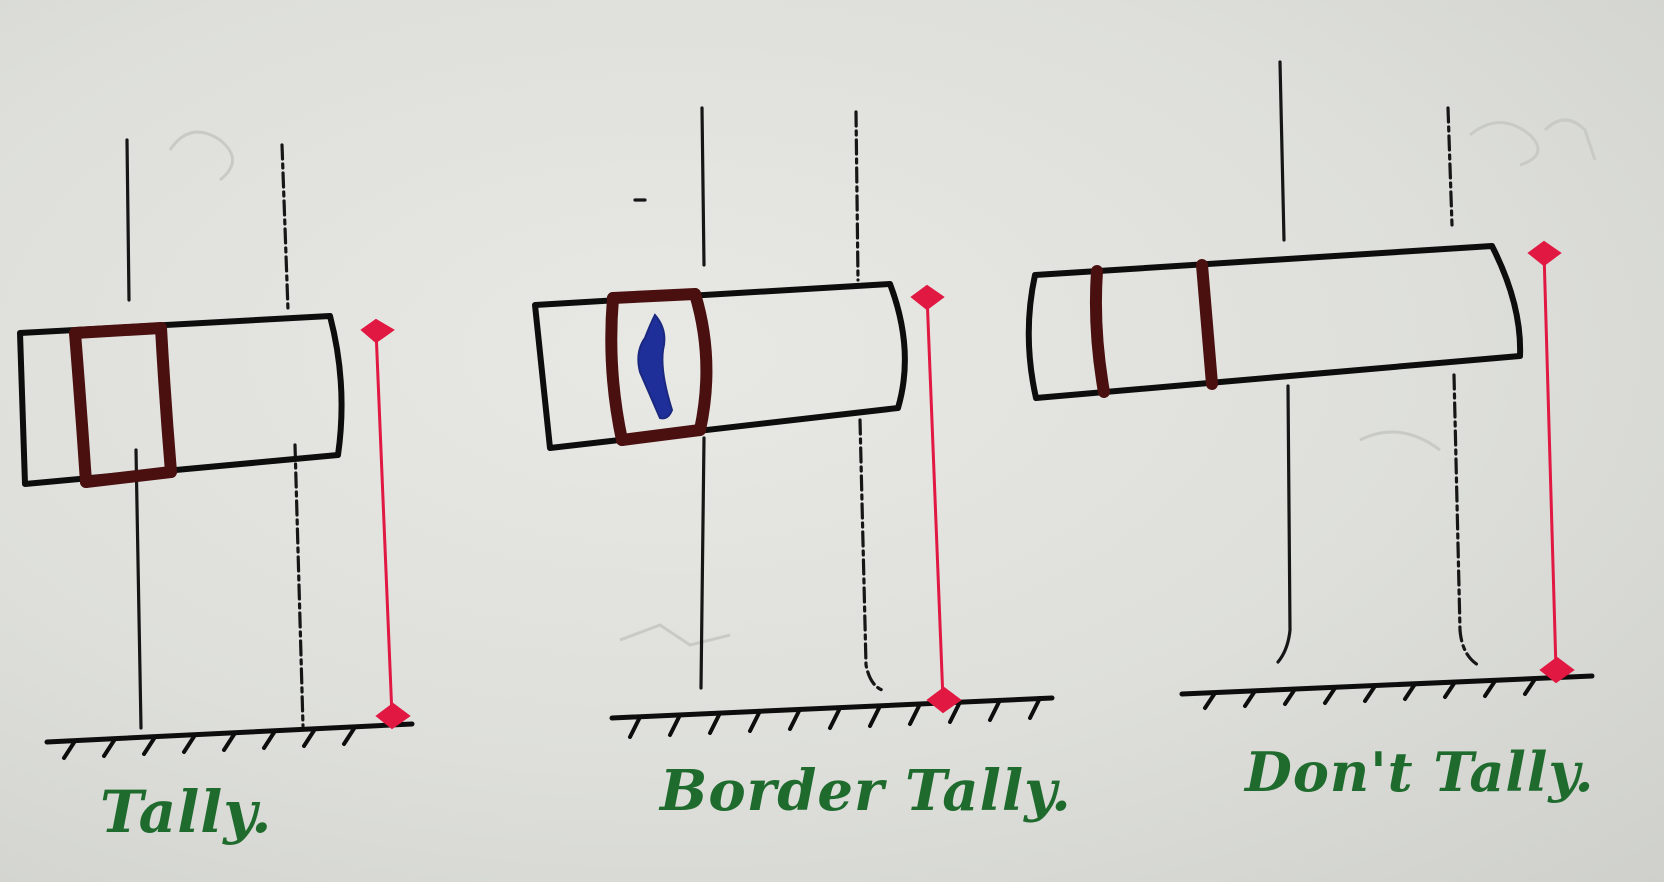 This screenshot has height=882, width=1664. I want to click on caption-border-tally: Border Tally., so click(866, 791).